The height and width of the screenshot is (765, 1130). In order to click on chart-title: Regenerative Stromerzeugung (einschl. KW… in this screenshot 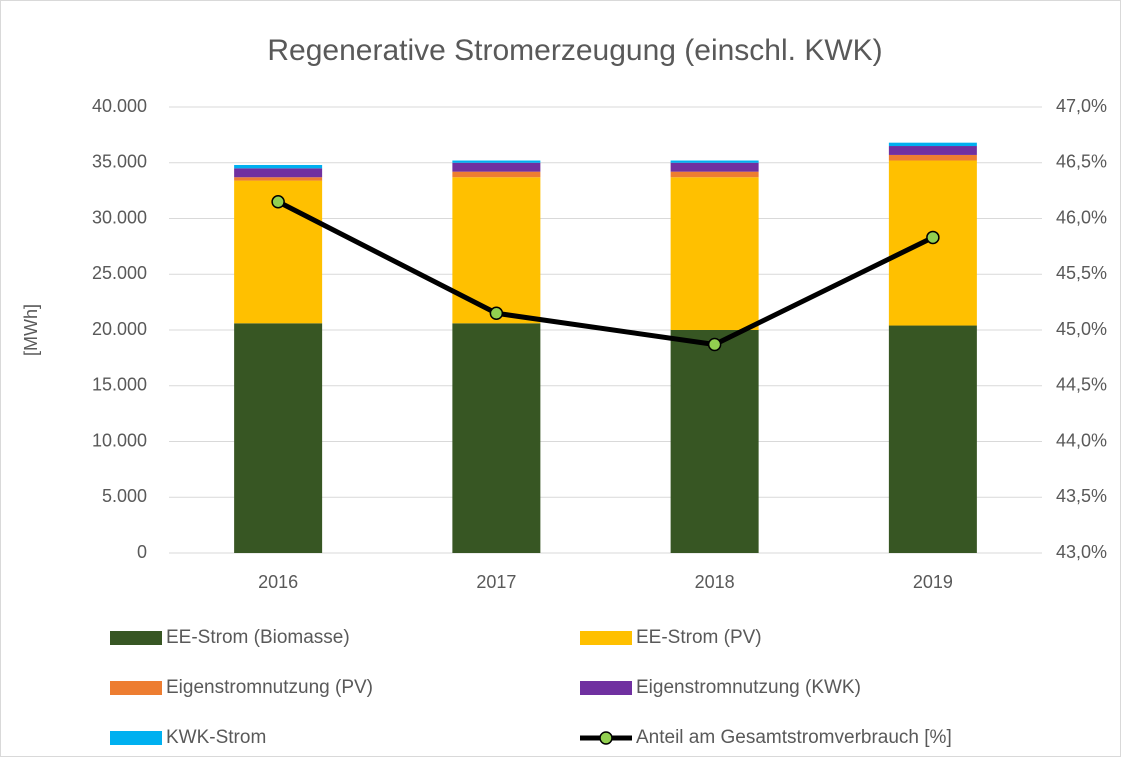, I will do `click(574, 50)`.